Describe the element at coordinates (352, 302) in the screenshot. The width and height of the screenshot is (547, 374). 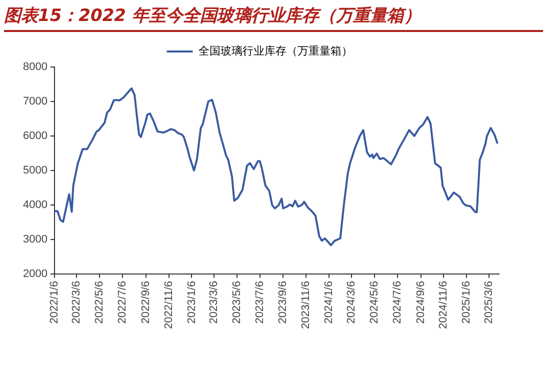
I see `x-tick-label: 2024/3/6` at that location.